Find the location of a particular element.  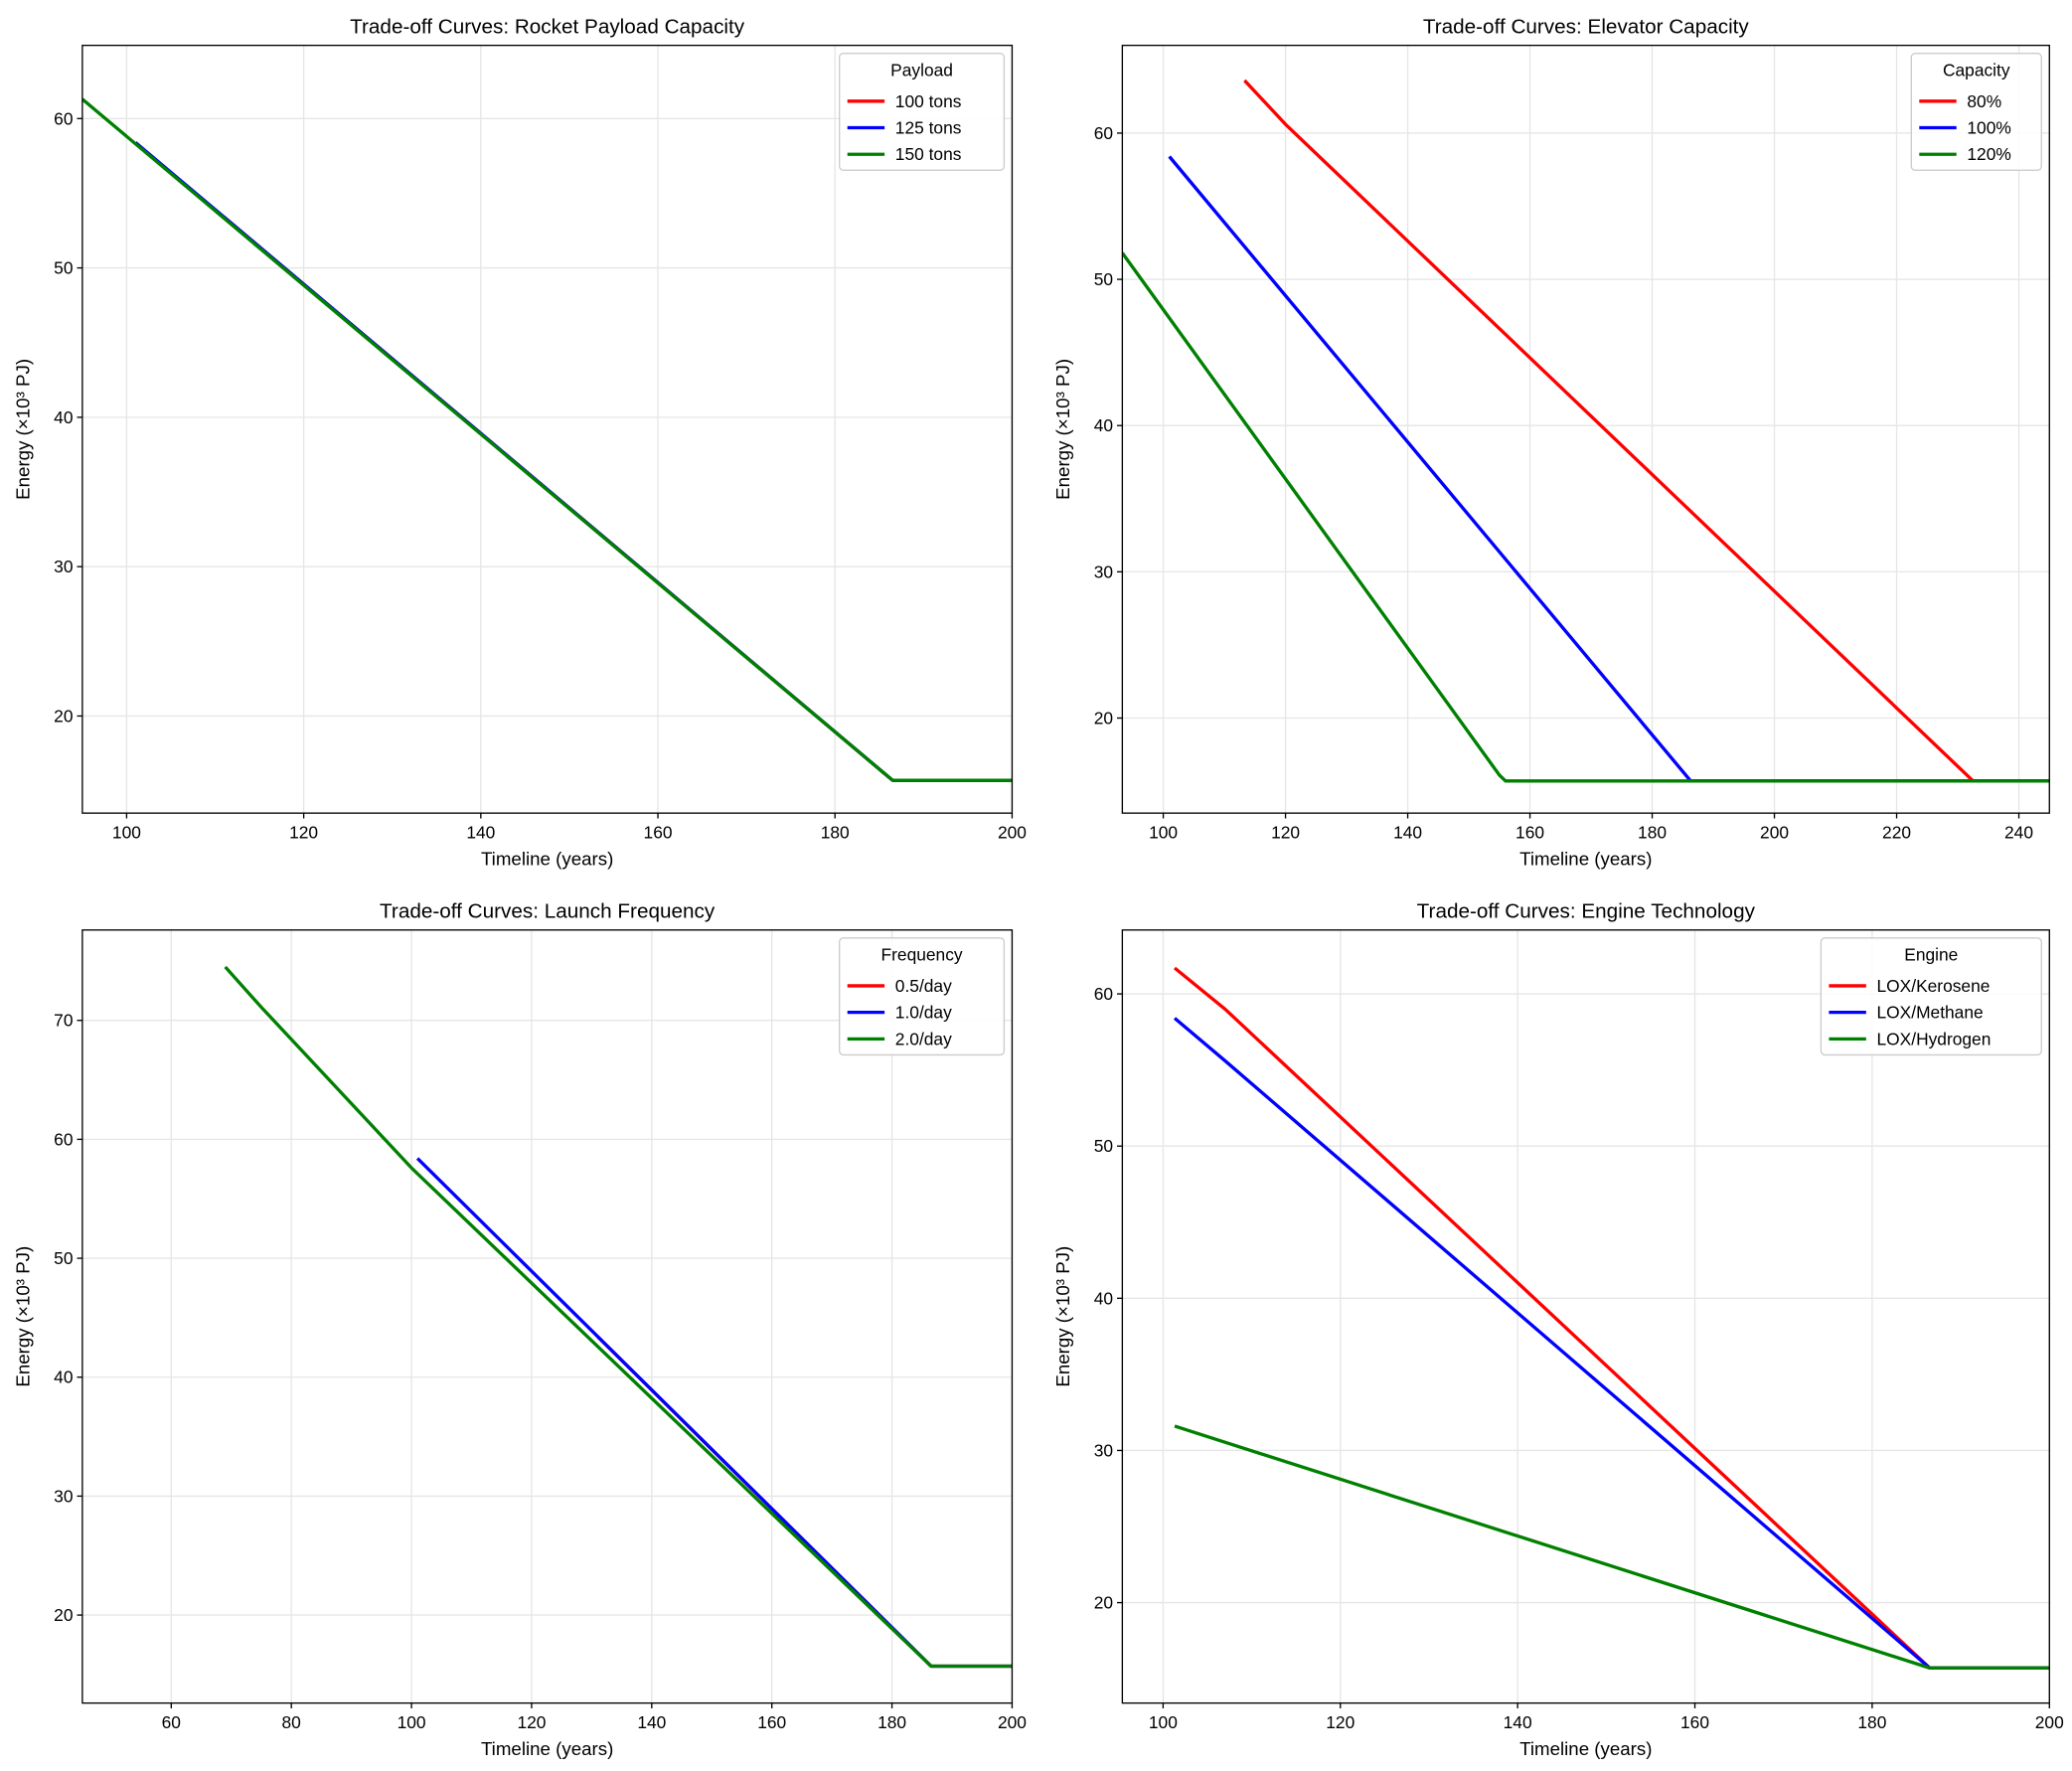

legend: Payload 100 tons 125 tons 150 tons is located at coordinates (922, 111).